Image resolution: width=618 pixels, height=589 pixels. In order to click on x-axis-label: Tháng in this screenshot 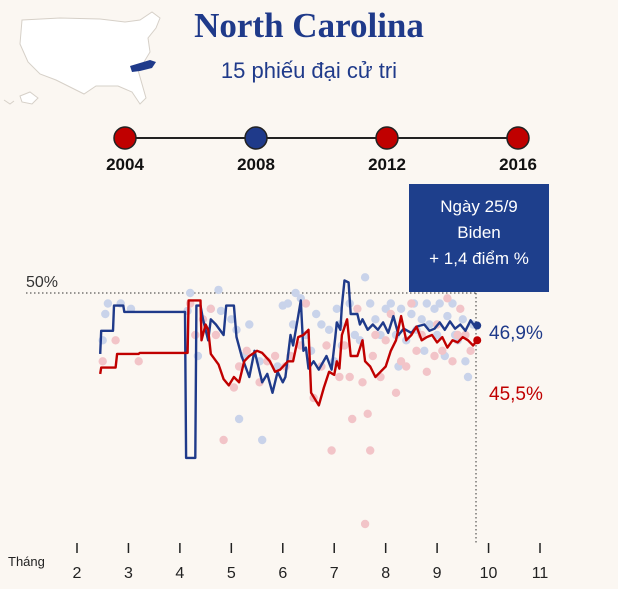, I will do `click(26, 561)`.